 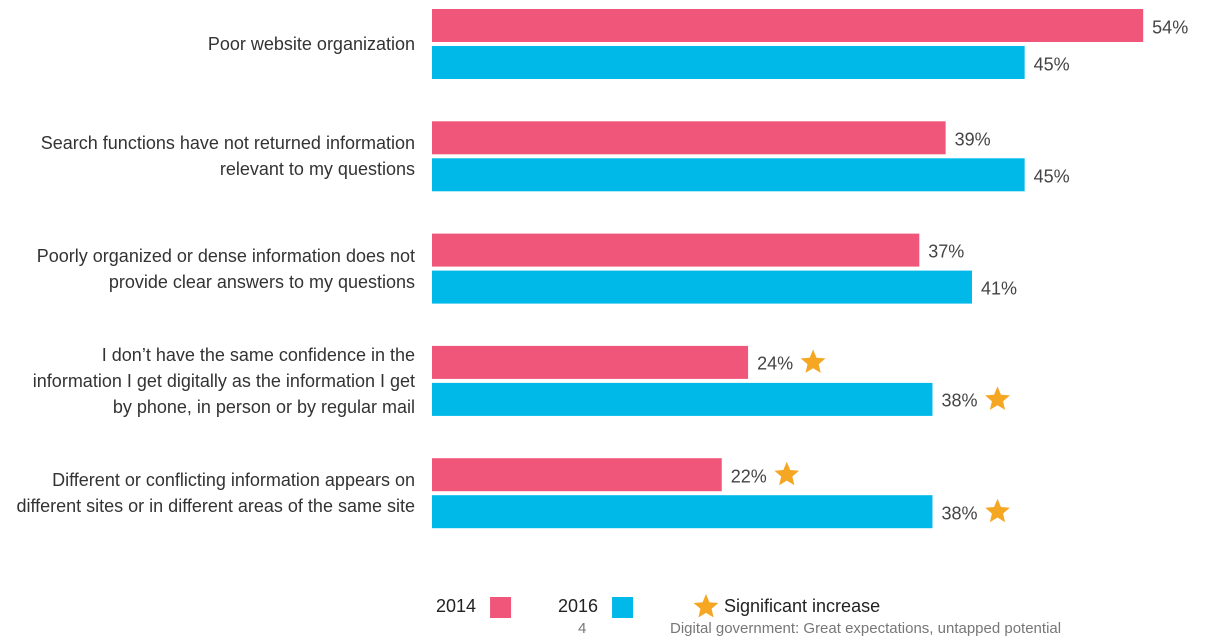 What do you see at coordinates (582, 628) in the screenshot?
I see `page-number: 4` at bounding box center [582, 628].